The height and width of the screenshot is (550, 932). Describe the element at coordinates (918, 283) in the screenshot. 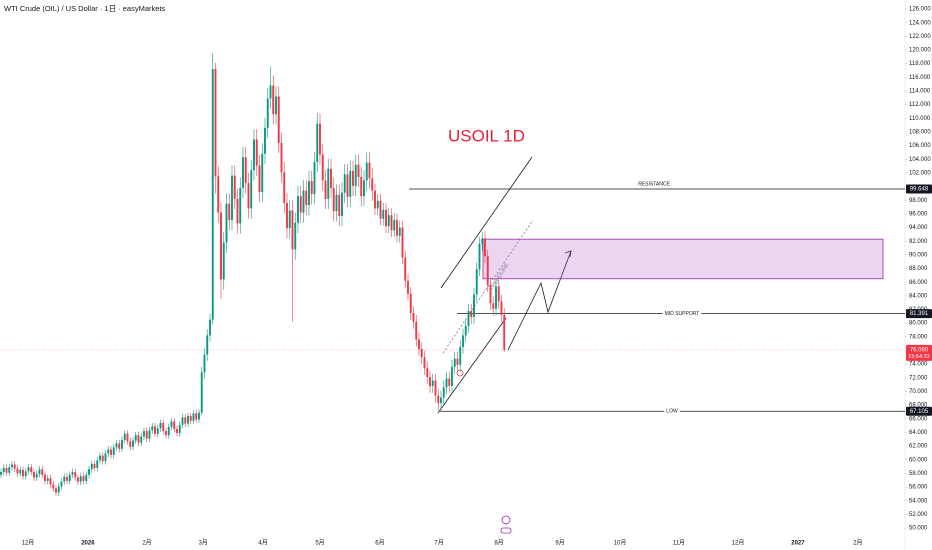

I see `y-tick-label: 86.000` at that location.